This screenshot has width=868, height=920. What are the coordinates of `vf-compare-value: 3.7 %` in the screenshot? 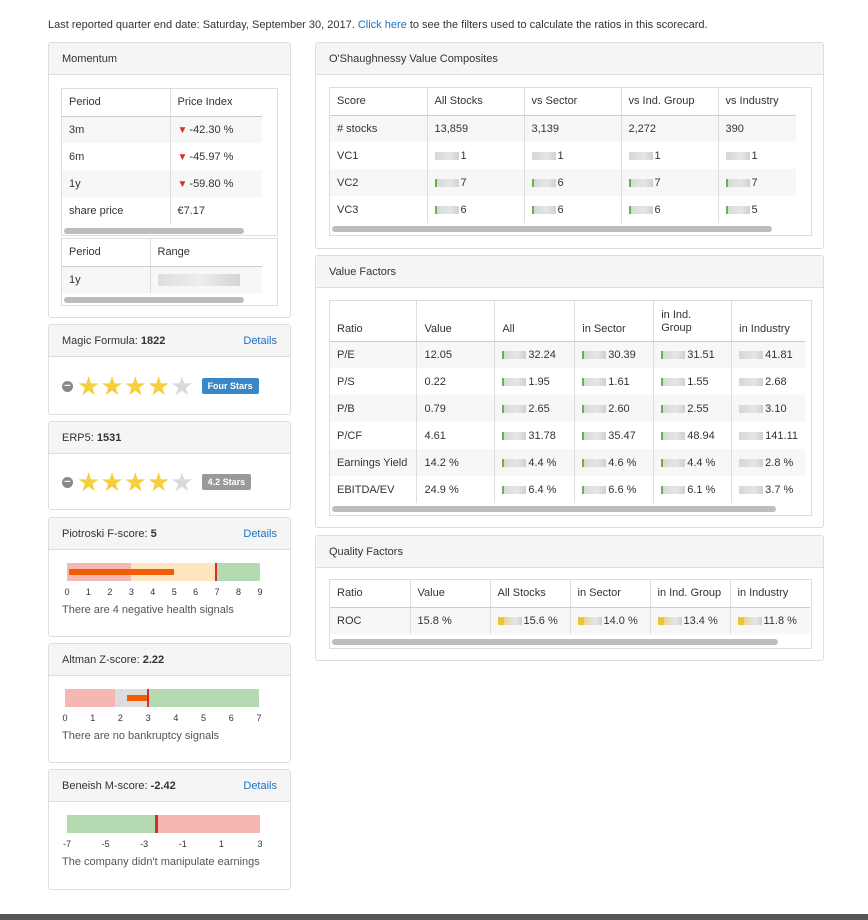 It's located at (779, 489).